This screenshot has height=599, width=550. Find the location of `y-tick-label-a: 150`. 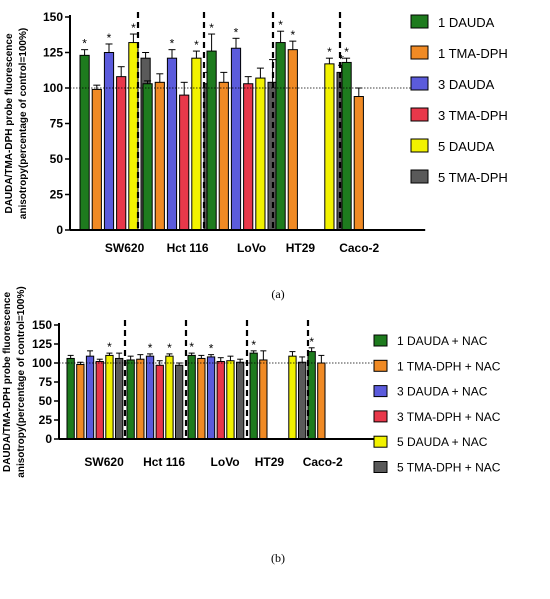

y-tick-label-a: 150 is located at coordinates (53, 17).